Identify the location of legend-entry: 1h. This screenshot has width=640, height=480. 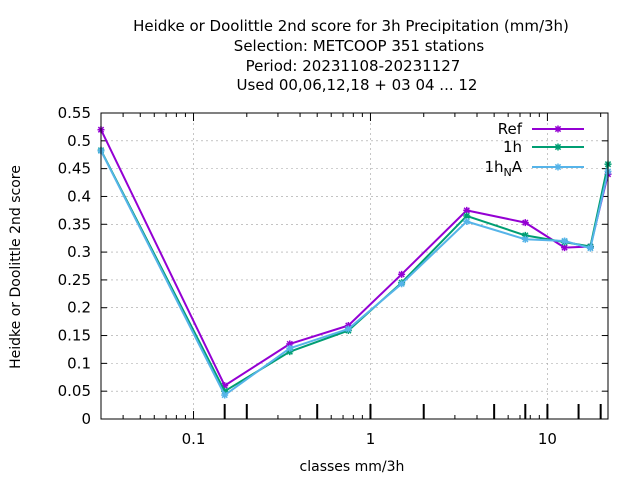
(543, 147).